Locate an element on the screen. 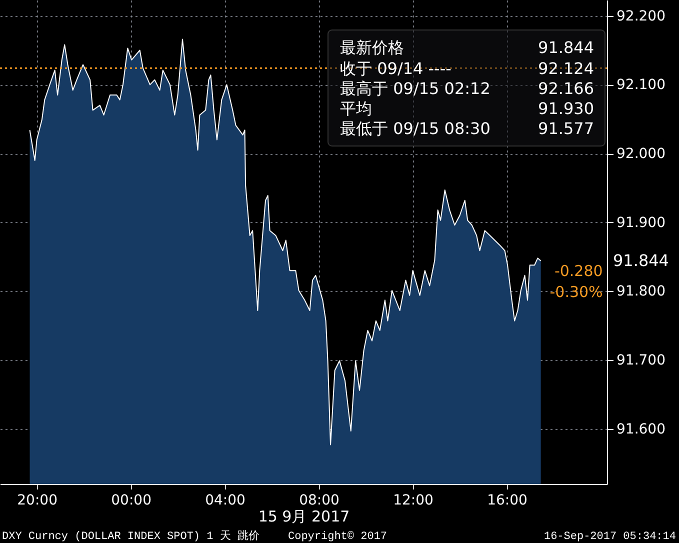 This screenshot has height=543, width=679. annotation: -0.280 is located at coordinates (578, 271).